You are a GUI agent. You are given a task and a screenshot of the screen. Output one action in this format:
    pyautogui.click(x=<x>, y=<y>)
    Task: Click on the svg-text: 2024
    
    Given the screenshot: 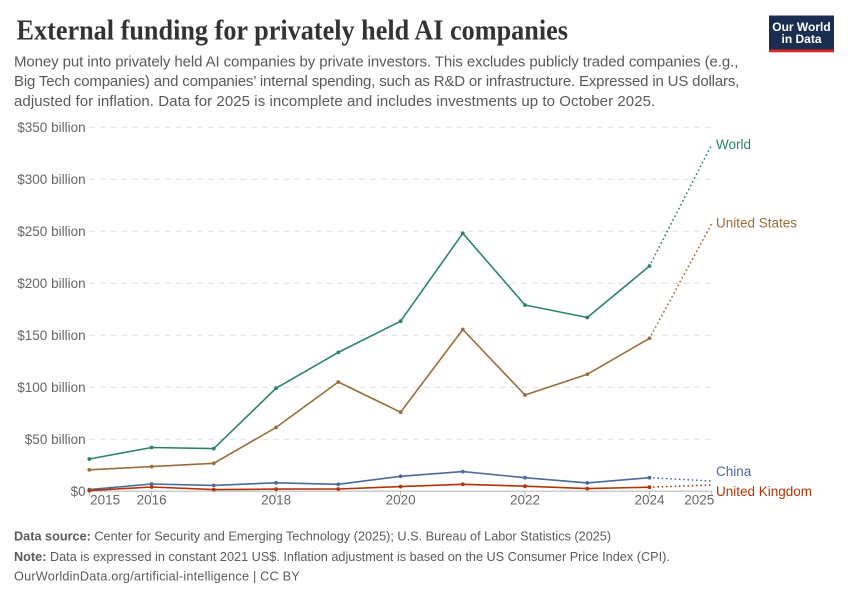 What is the action you would take?
    pyautogui.click(x=649, y=500)
    